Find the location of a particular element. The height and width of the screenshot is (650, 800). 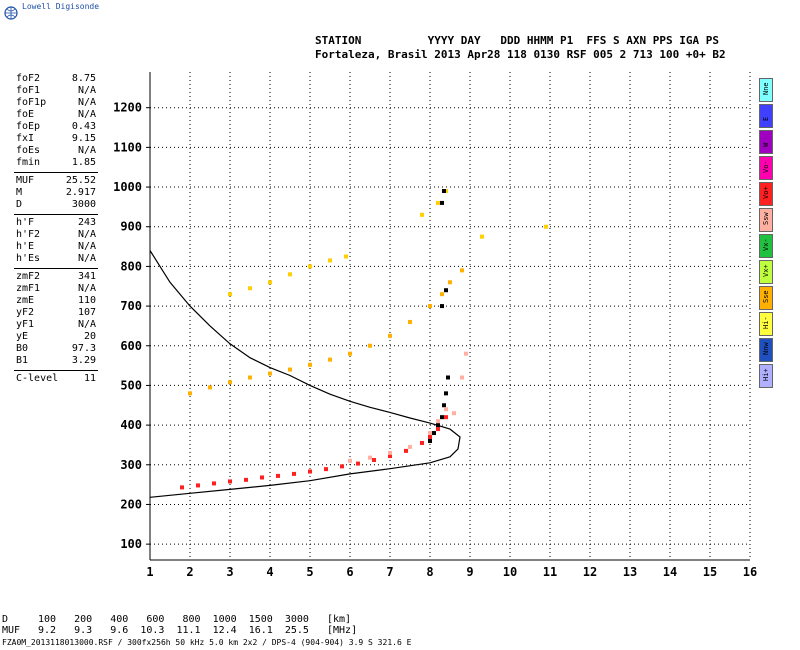

param-name: h'E is located at coordinates (25, 246).